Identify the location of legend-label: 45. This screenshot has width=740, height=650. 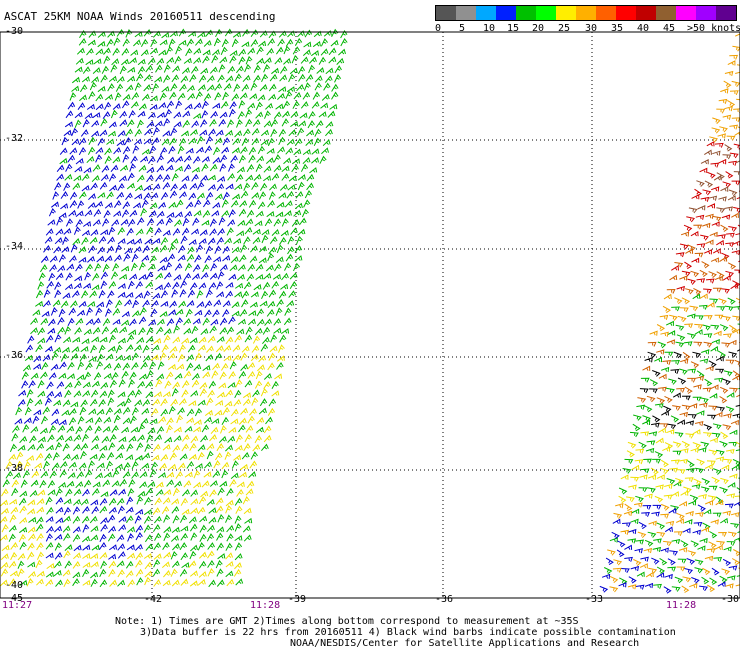
(669, 28).